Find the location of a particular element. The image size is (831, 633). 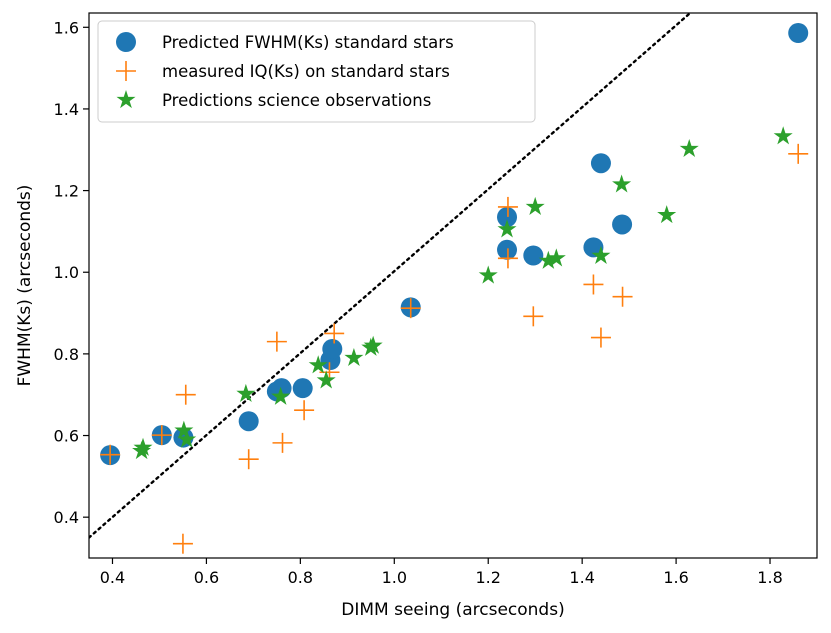

x-tick-label: 0.6 is located at coordinates (206, 577).